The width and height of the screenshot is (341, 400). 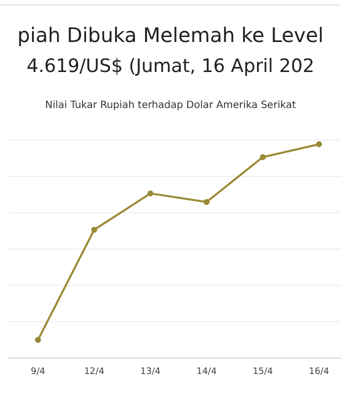 What do you see at coordinates (38, 372) in the screenshot?
I see `x-tick-label: 9/4` at bounding box center [38, 372].